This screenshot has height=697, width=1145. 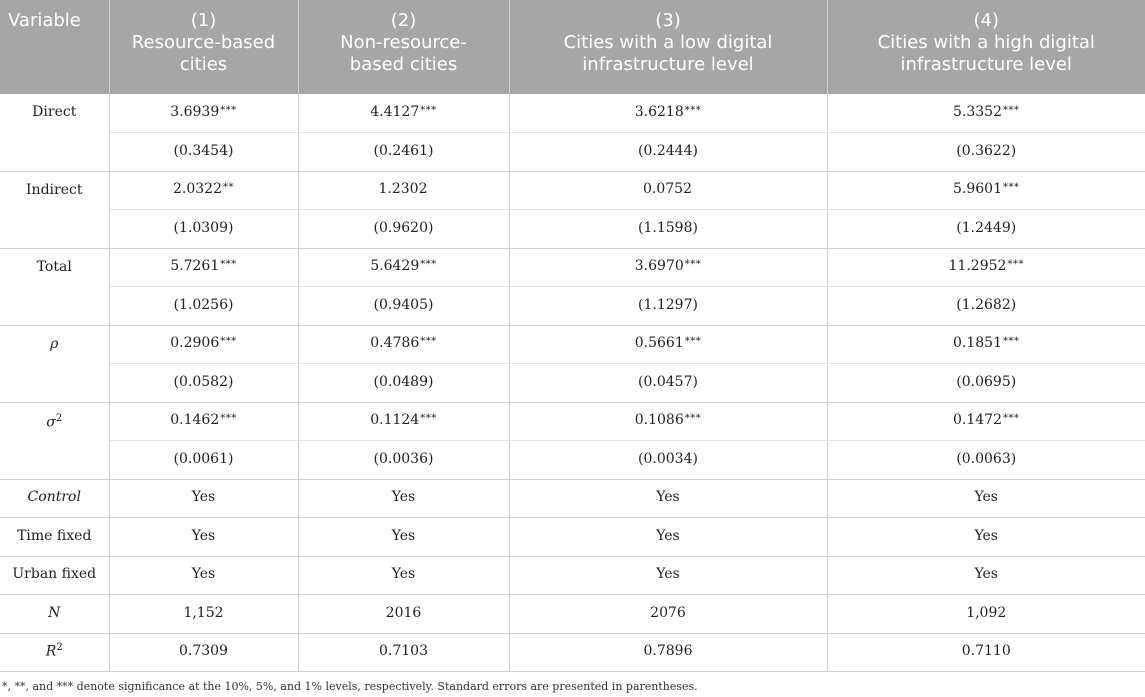 I want to click on cell-time-fixed-4: Yes, so click(x=986, y=537).